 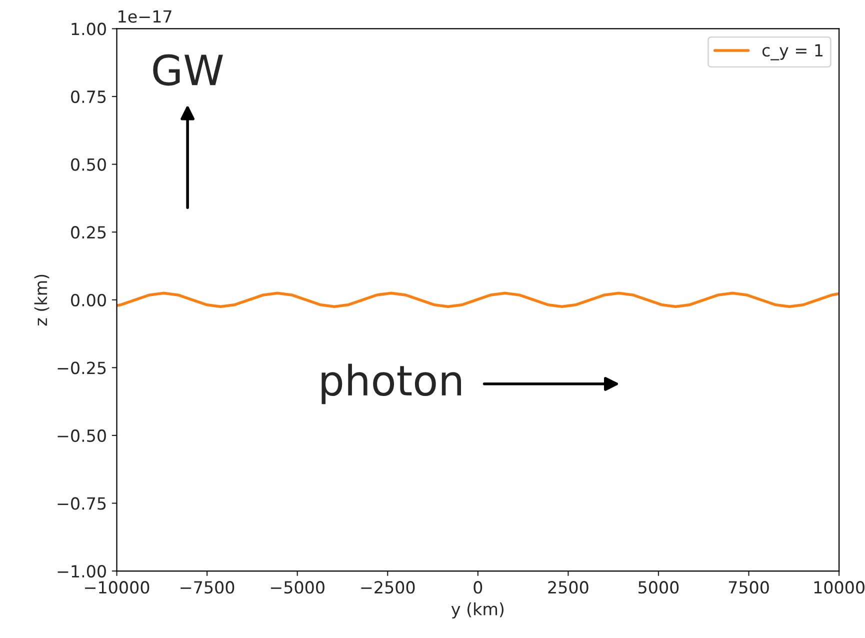 What do you see at coordinates (388, 587) in the screenshot?
I see `x-tick-label: −2500` at bounding box center [388, 587].